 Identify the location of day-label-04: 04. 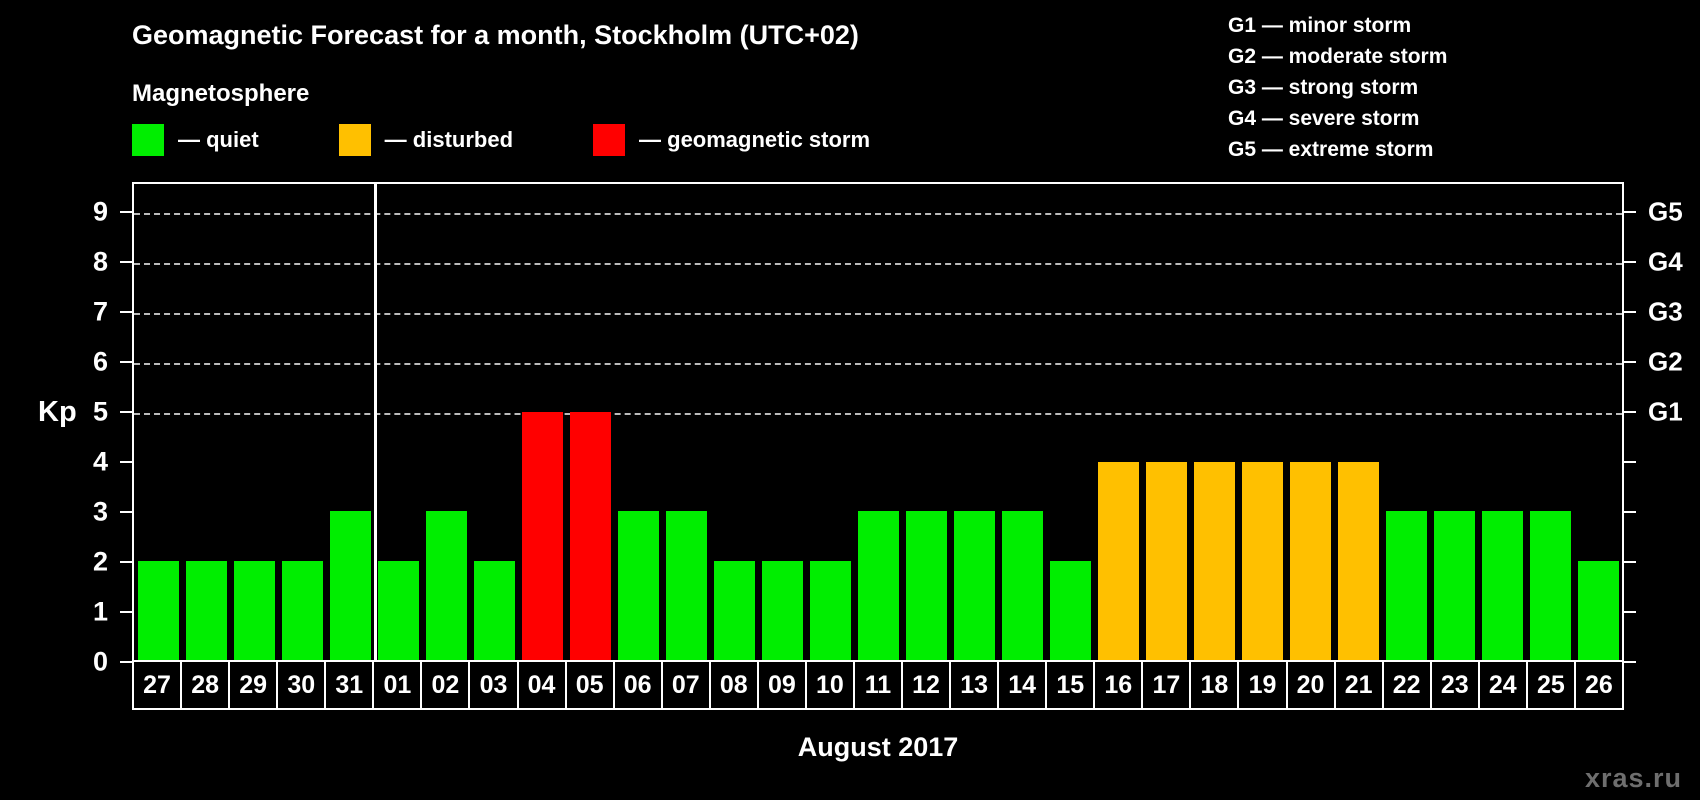
(542, 685).